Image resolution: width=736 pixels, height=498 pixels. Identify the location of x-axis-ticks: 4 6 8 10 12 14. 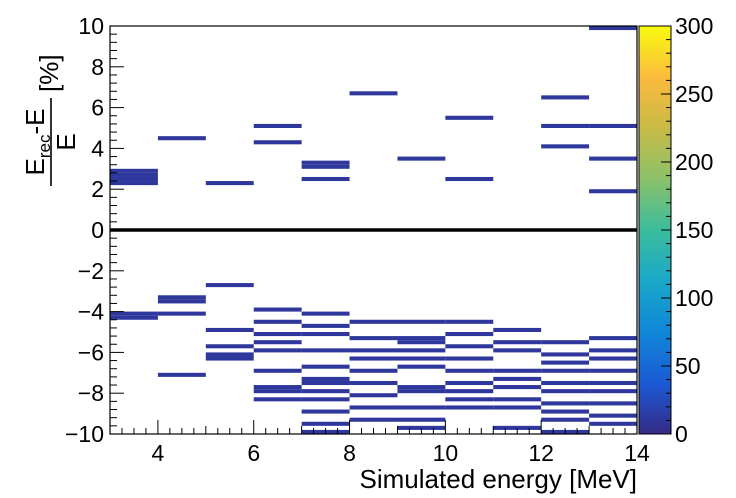
(379, 443).